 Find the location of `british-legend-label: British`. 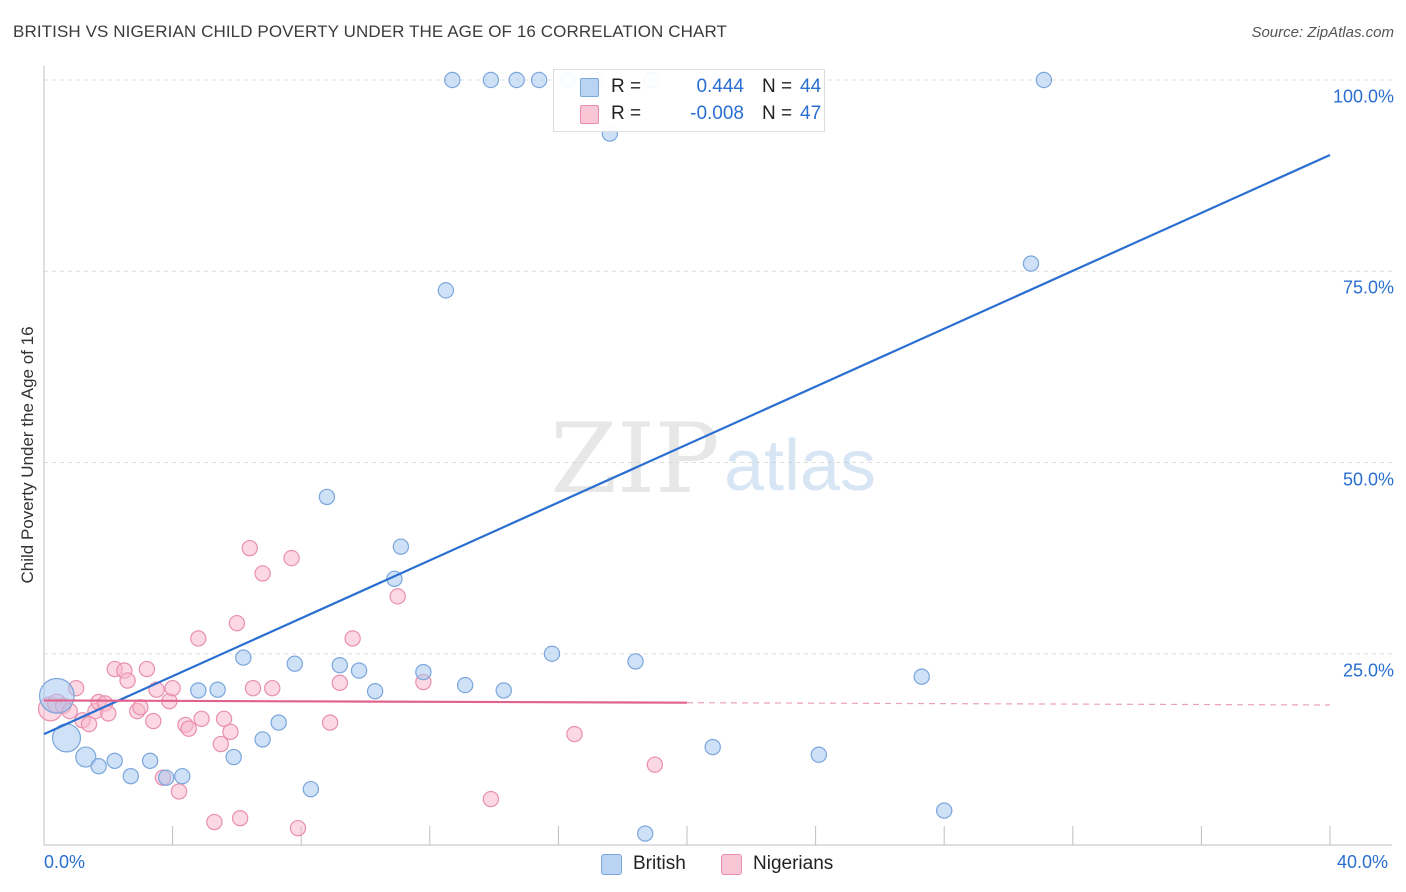

british-legend-label: British is located at coordinates (659, 863).